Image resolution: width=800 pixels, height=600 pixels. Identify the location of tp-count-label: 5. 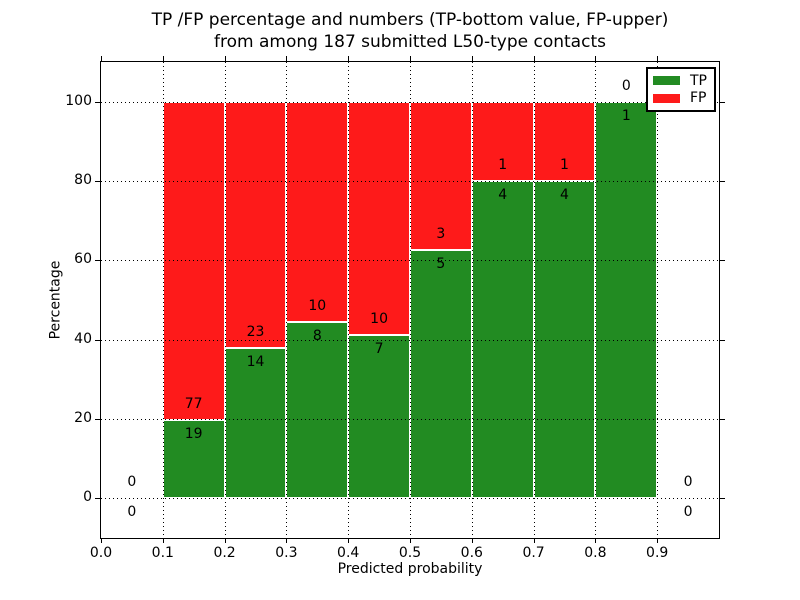
(441, 264).